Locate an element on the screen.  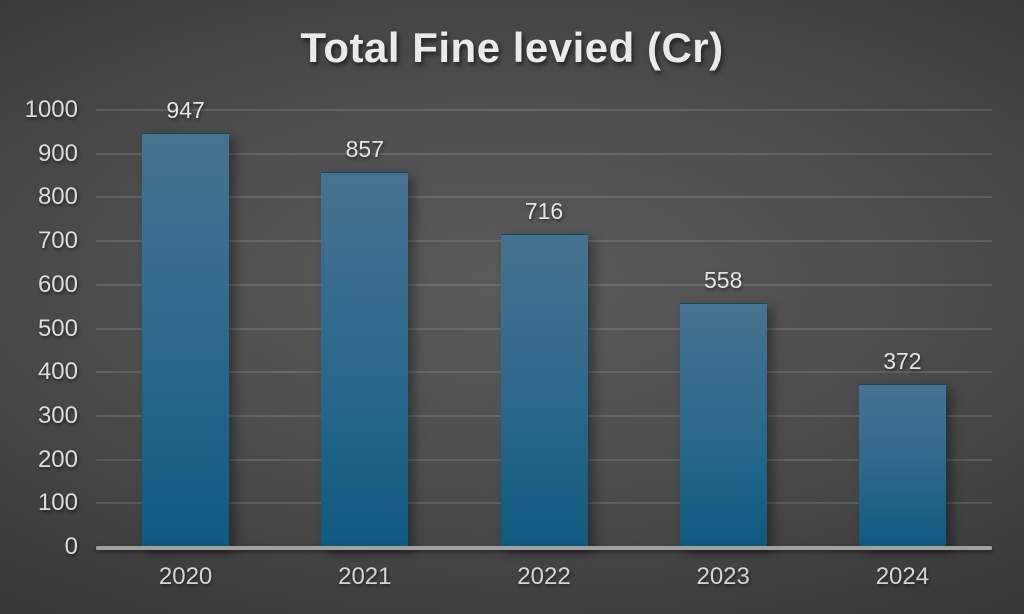
x-axis-category-label: 2024 is located at coordinates (902, 576).